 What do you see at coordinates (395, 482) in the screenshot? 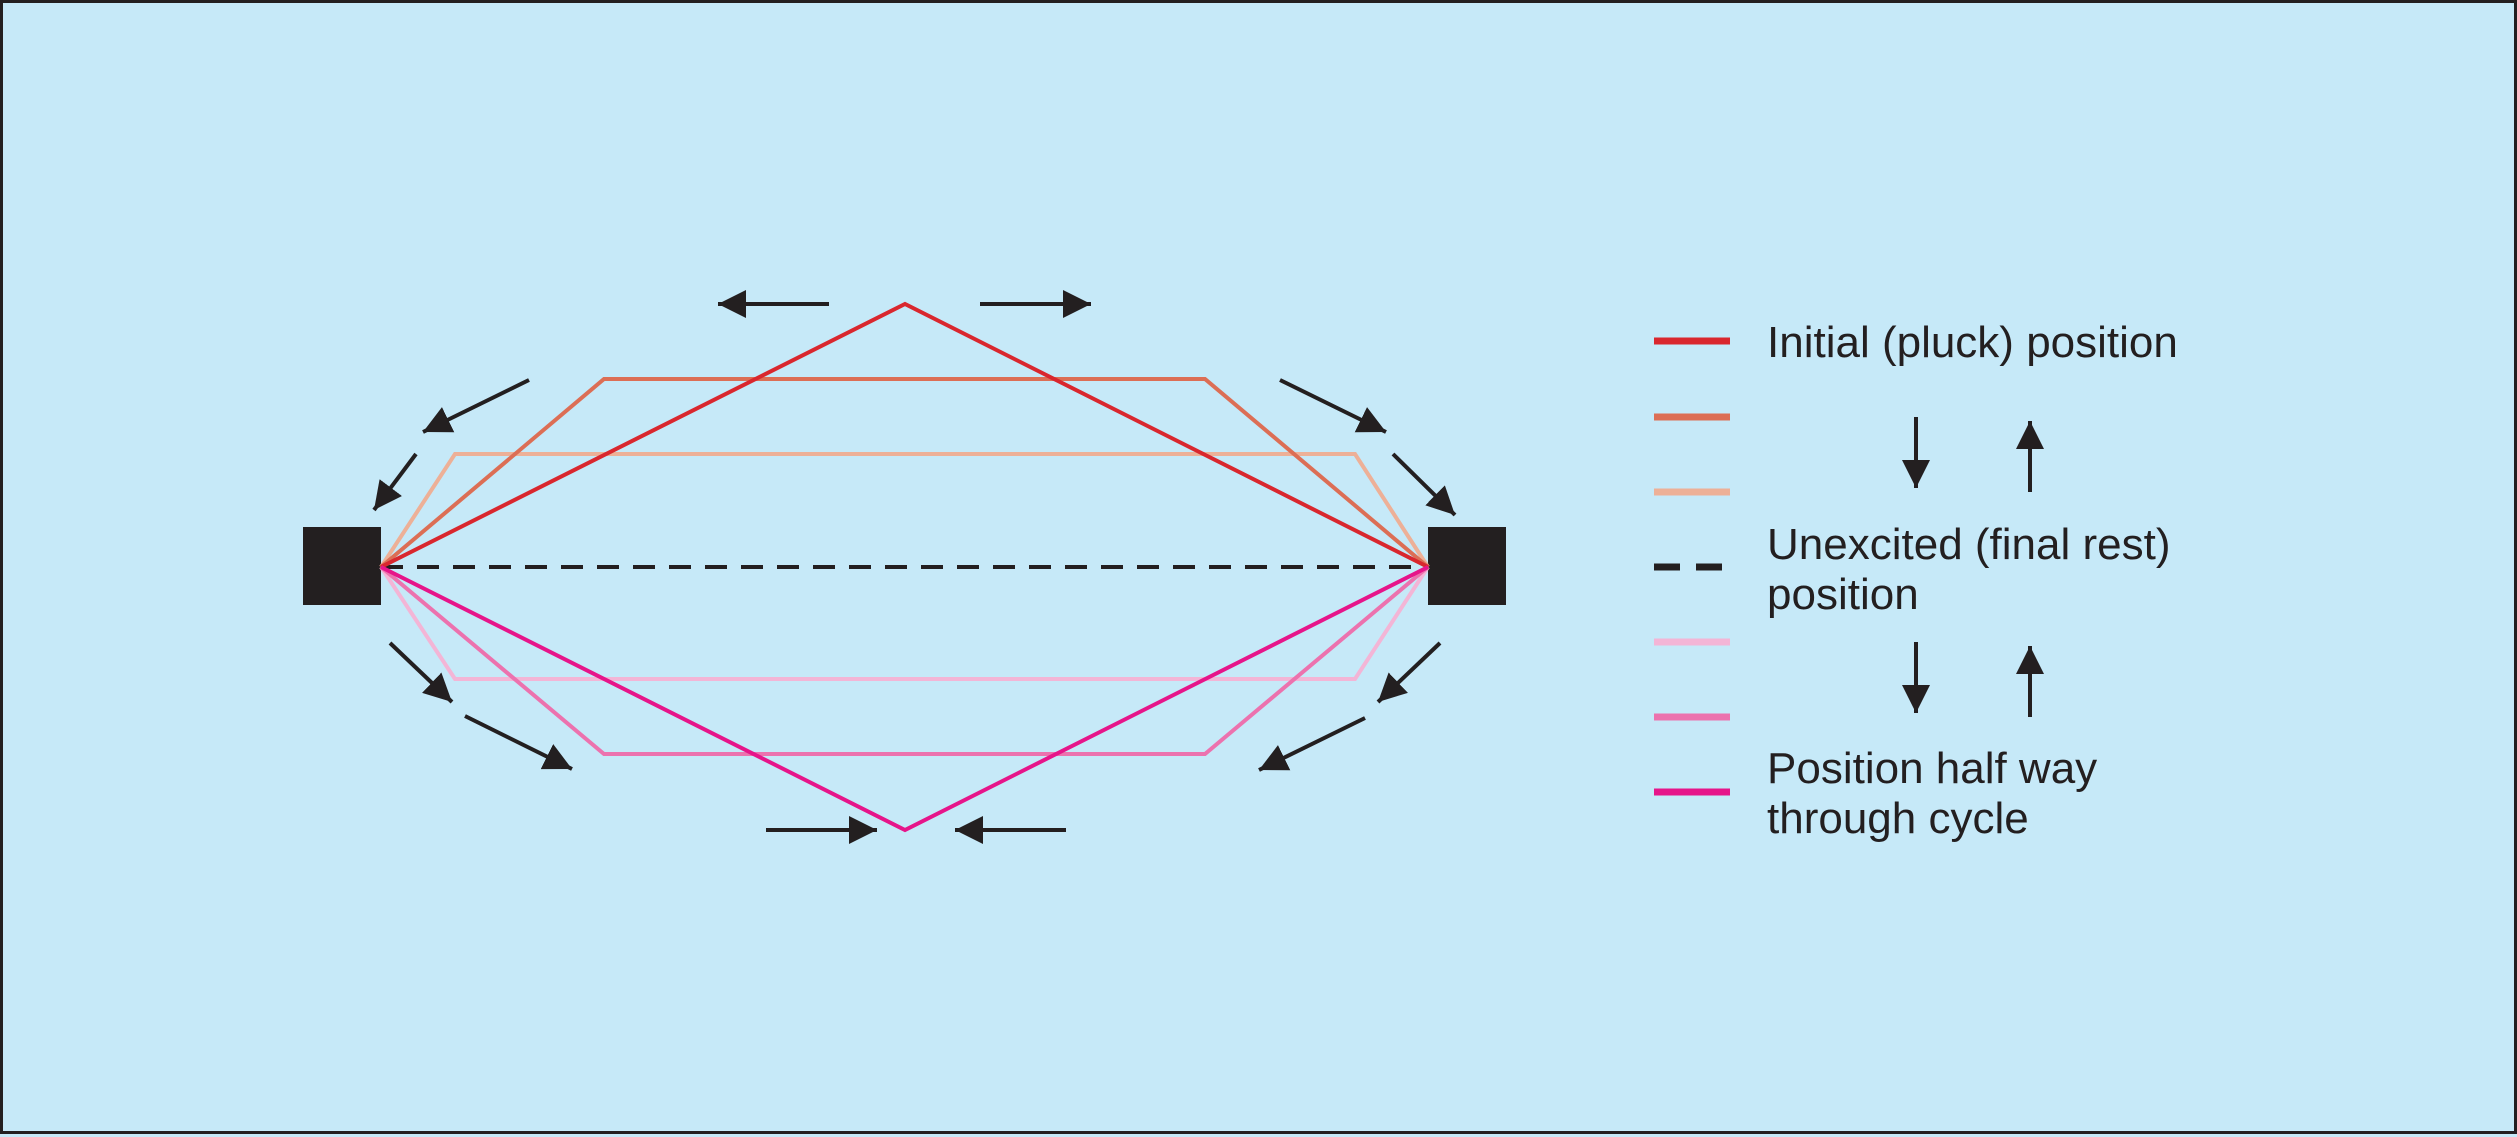
I see `arrow-left-down-icon` at bounding box center [395, 482].